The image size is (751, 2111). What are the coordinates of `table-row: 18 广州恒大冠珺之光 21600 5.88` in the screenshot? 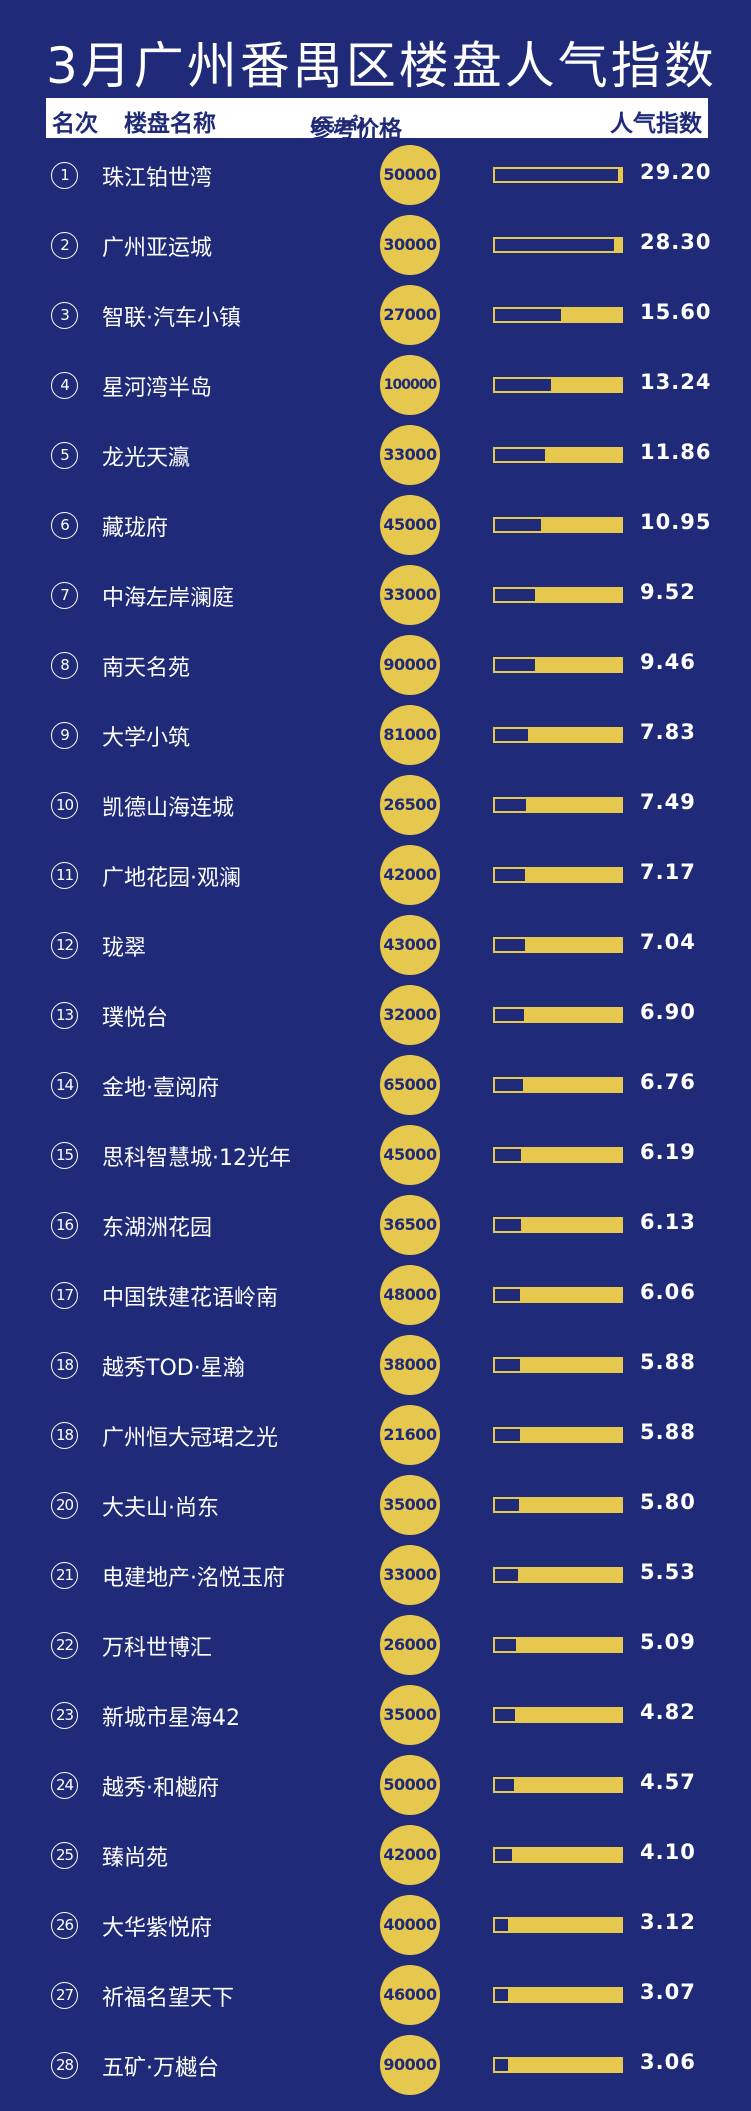 It's located at (375, 1435).